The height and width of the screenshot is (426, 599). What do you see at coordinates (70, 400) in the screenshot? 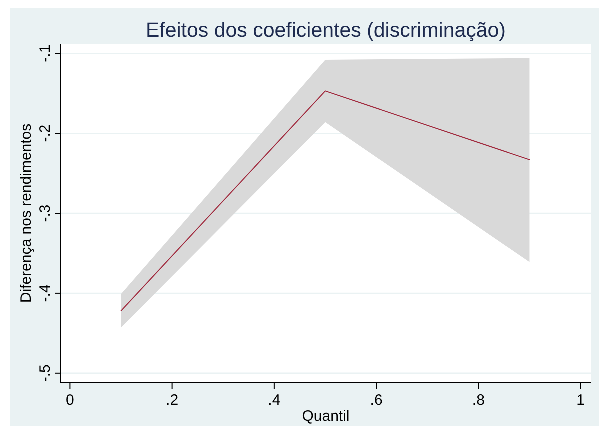
I see `x-tick-label: 0` at bounding box center [70, 400].